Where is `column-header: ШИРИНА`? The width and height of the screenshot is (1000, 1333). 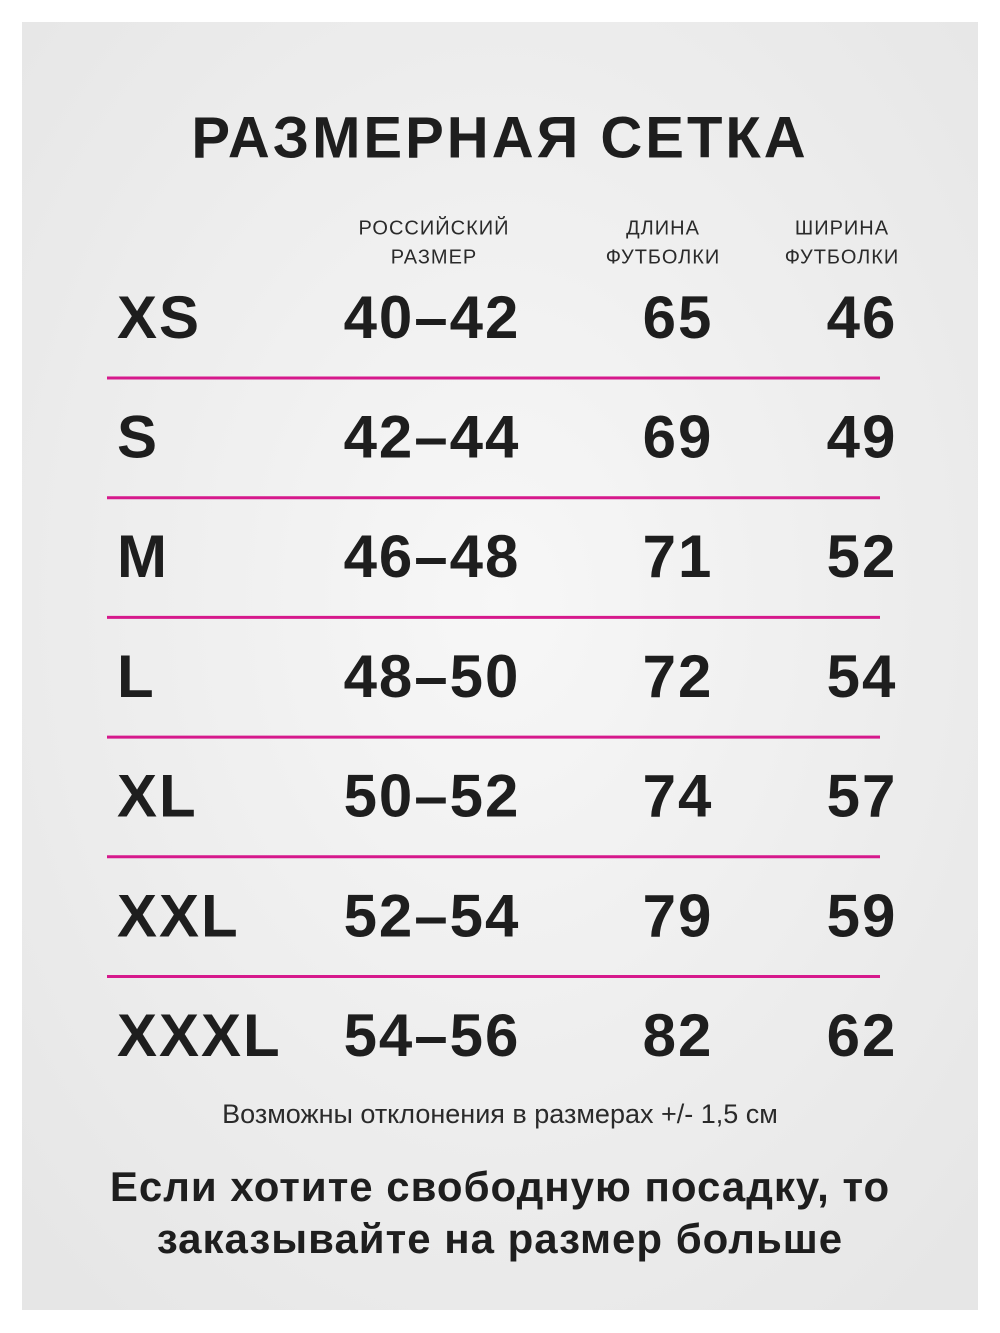 column-header: ШИРИНА is located at coordinates (842, 228).